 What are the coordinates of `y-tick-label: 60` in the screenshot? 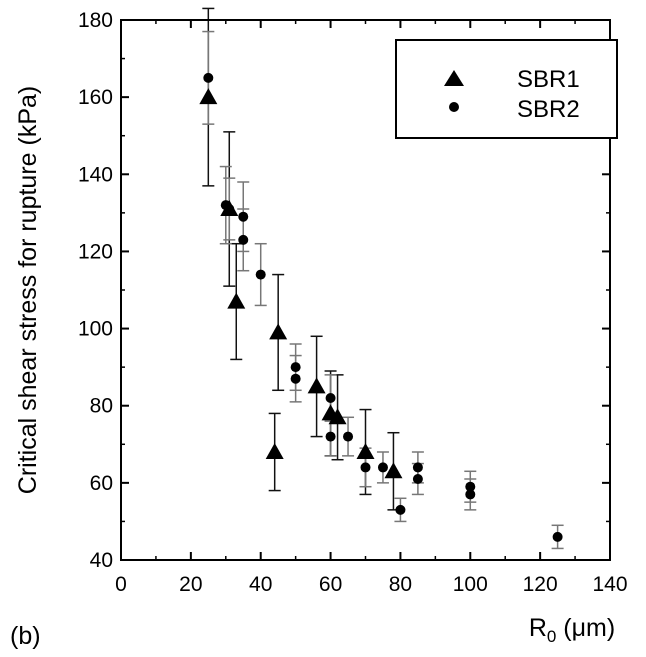 It's located at (101, 483).